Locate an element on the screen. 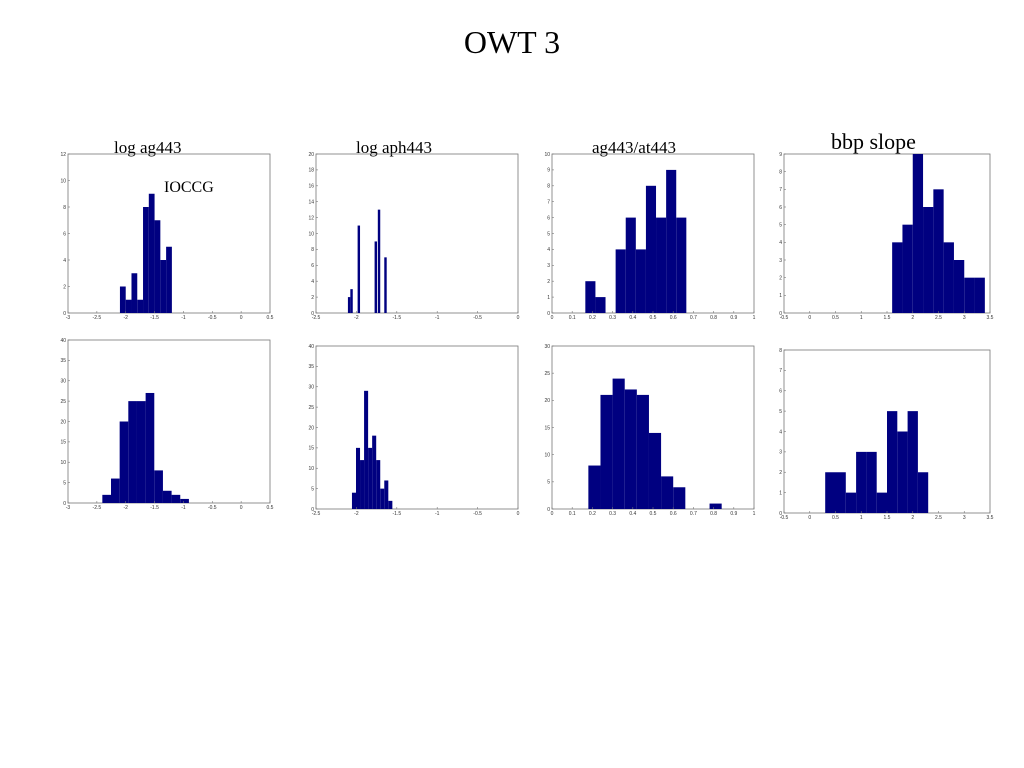  y-tick-label: 14 is located at coordinates (311, 203).